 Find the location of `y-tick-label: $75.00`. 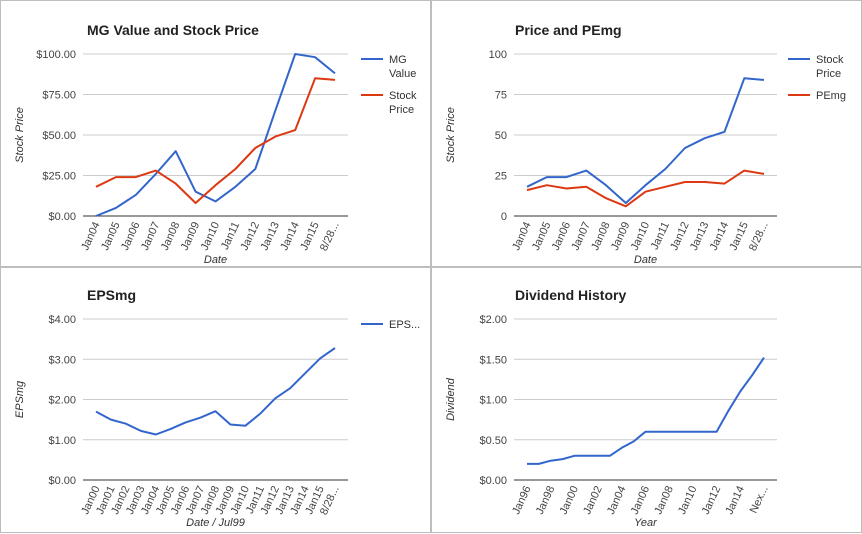

y-tick-label: $75.00 is located at coordinates (59, 96).